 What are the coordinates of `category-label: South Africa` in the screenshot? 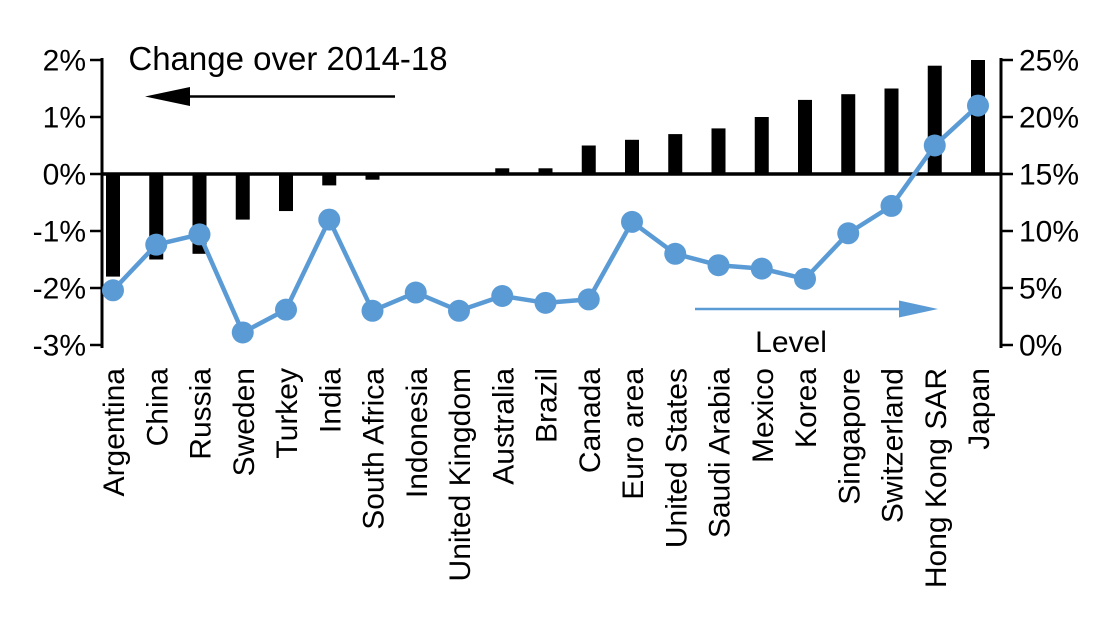 It's located at (374, 449).